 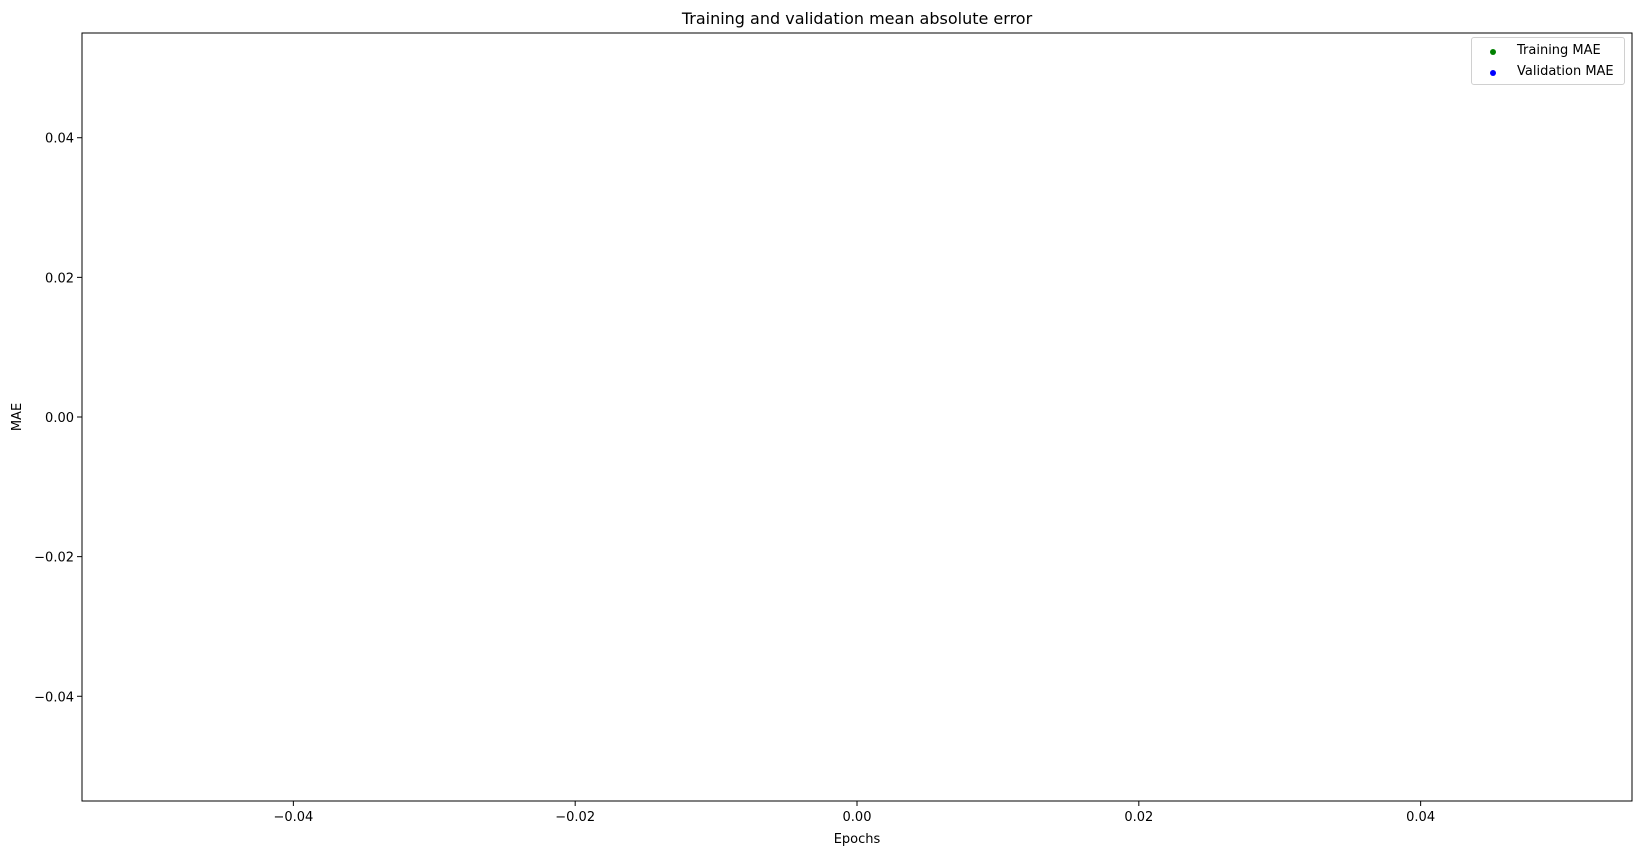 I want to click on y-axis-ticks: 0.04 0.02 0.00 −0.02 −0.04, so click(x=58, y=418).